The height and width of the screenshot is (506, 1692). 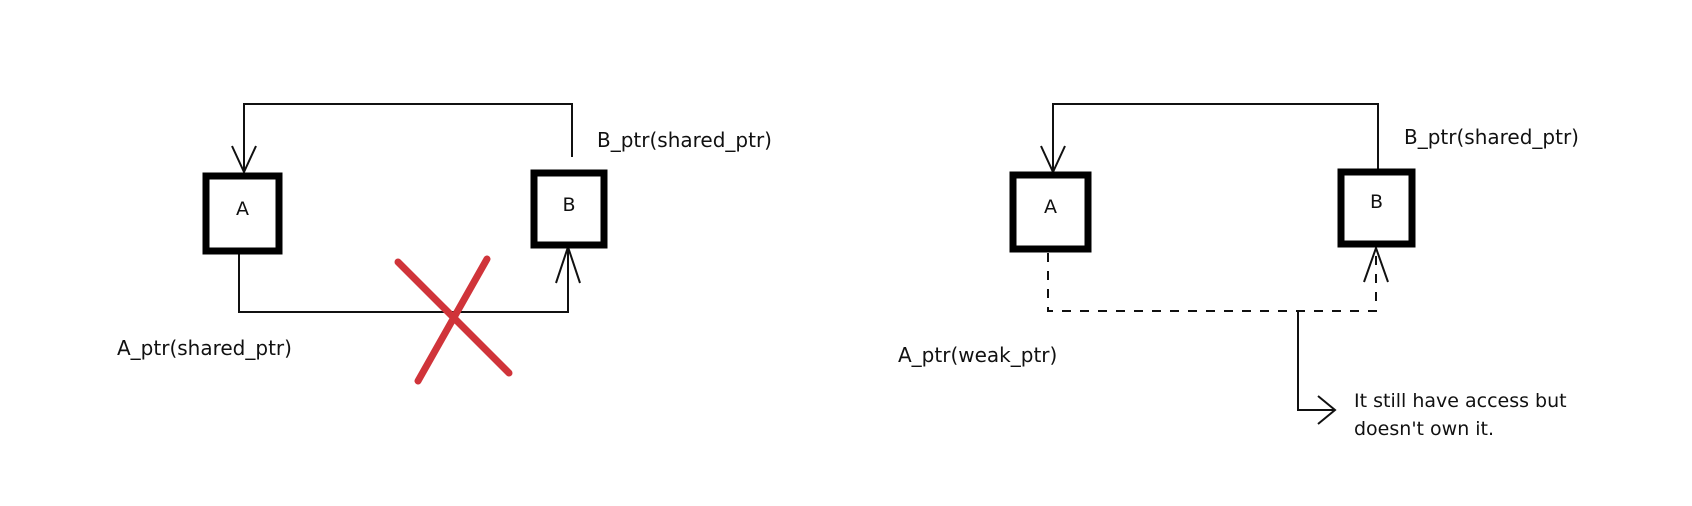 What do you see at coordinates (1215, 137) in the screenshot?
I see `right-b-to-a-connector` at bounding box center [1215, 137].